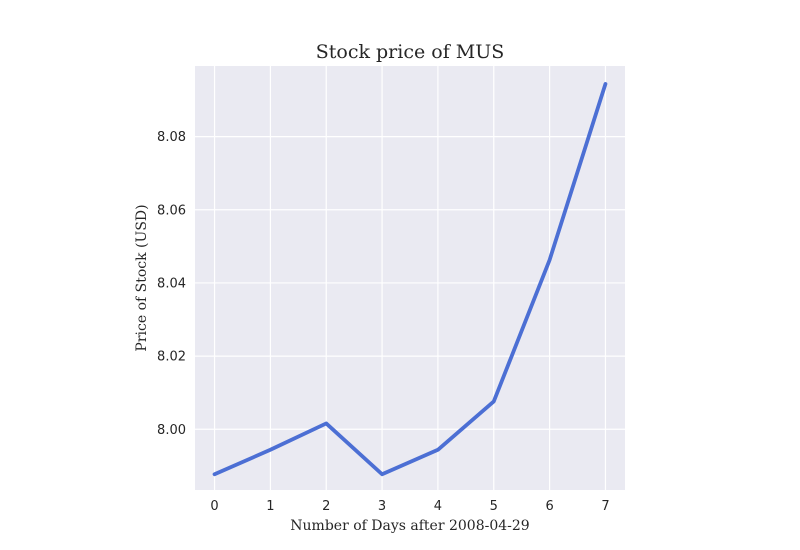  Describe the element at coordinates (494, 506) in the screenshot. I see `x-tick-label-5: 5` at that location.